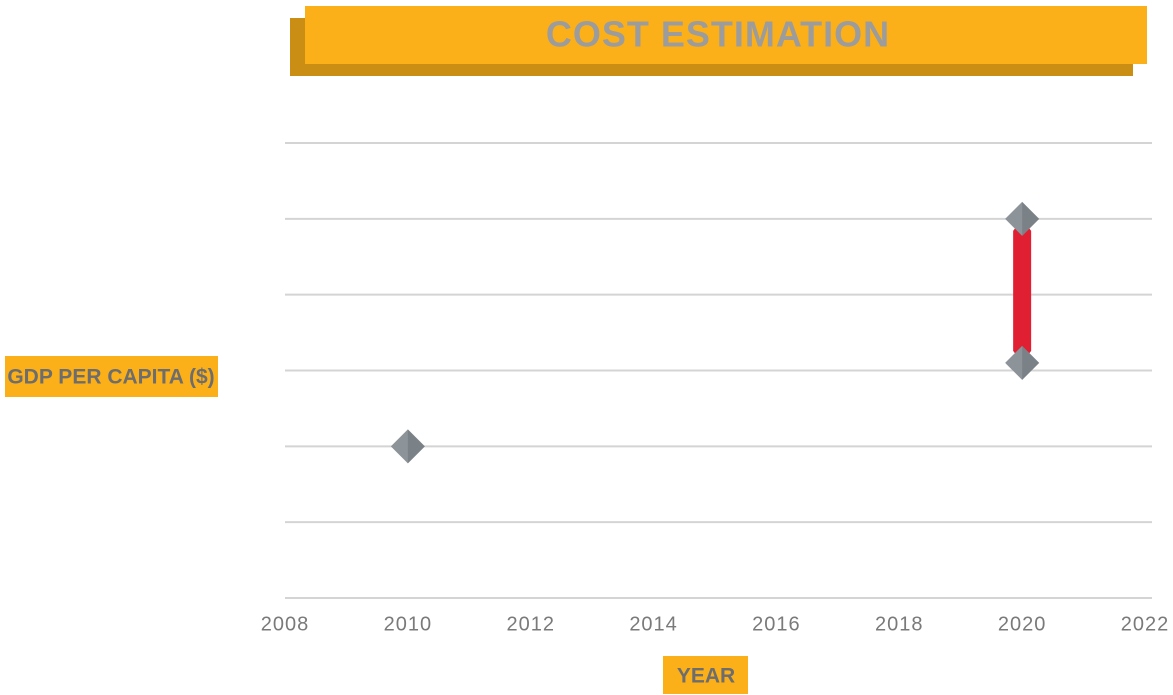  I want to click on x-tick-label: 2022, so click(1145, 624).